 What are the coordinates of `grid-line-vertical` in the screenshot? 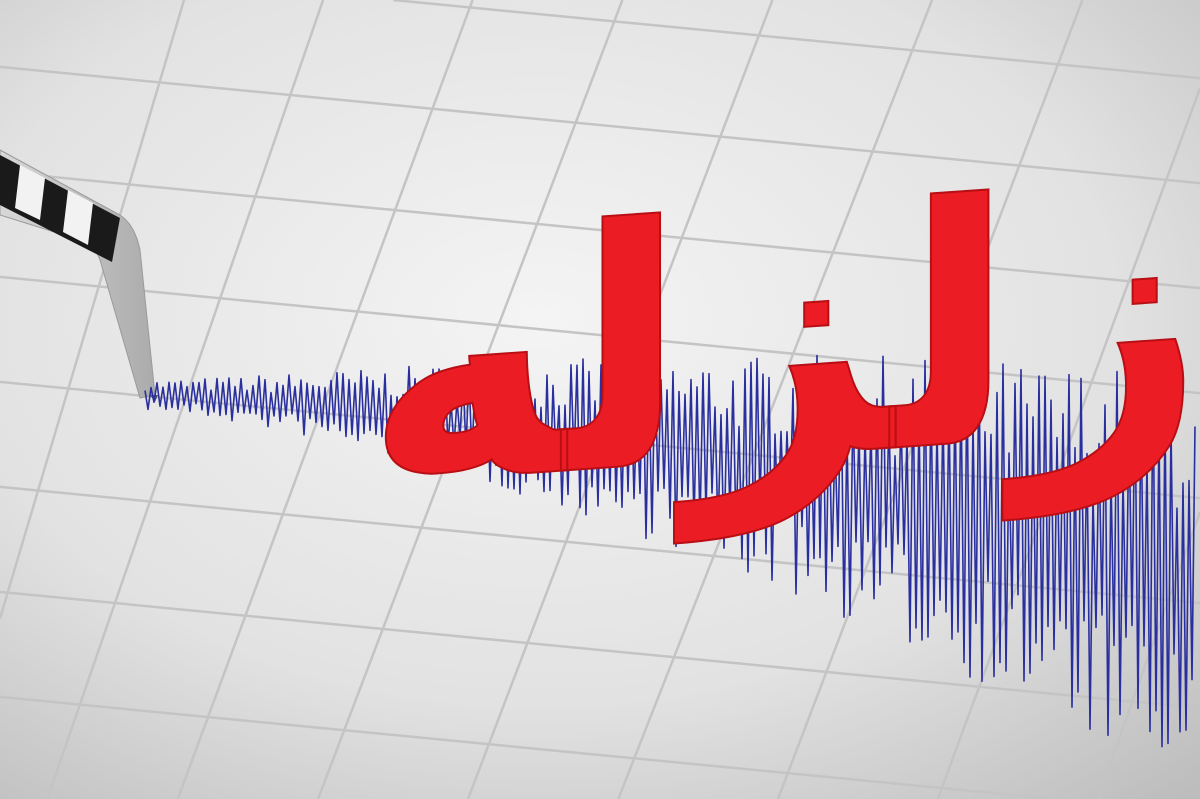 It's located at (93, 309).